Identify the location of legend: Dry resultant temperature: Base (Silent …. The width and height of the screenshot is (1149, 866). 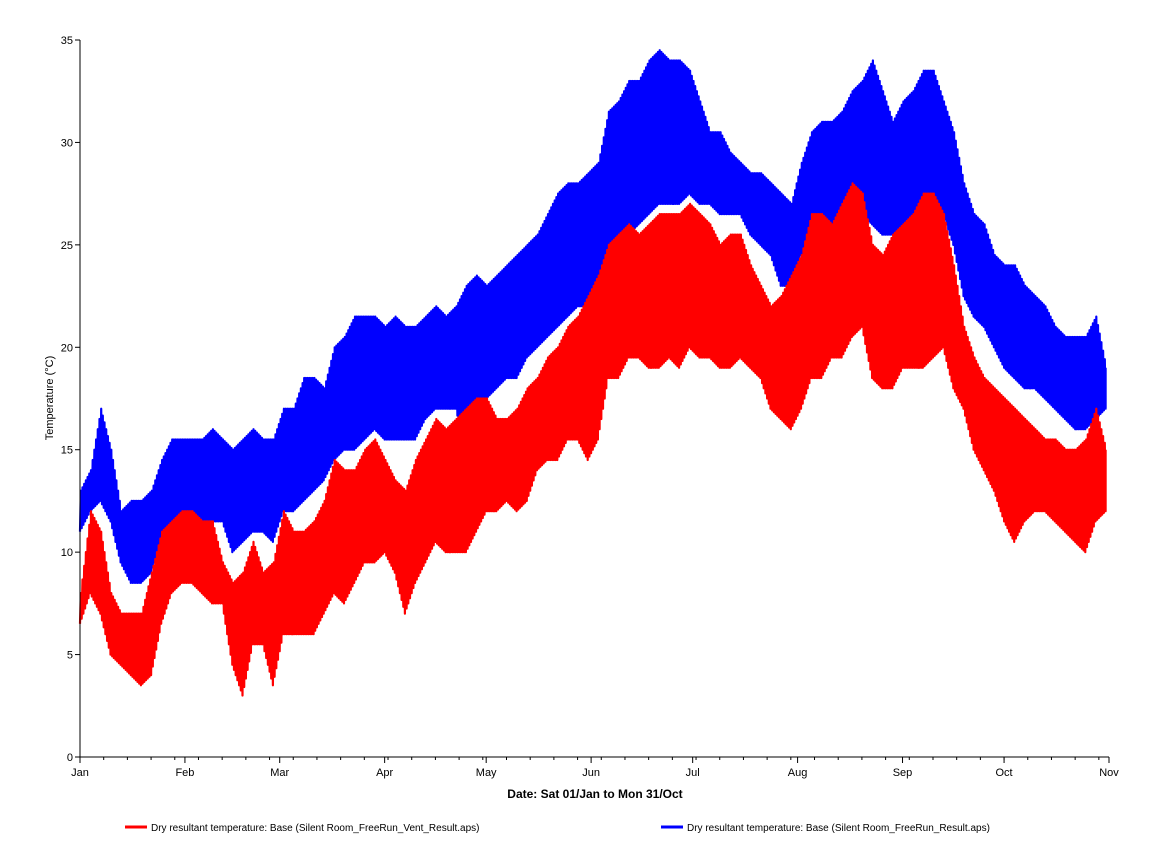
(557, 828).